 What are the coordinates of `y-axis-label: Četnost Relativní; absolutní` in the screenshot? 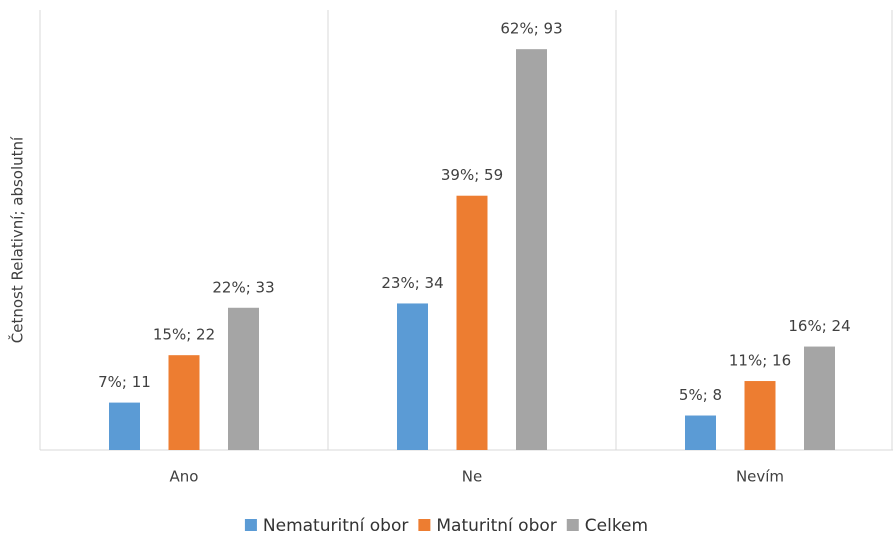 It's located at (17, 239).